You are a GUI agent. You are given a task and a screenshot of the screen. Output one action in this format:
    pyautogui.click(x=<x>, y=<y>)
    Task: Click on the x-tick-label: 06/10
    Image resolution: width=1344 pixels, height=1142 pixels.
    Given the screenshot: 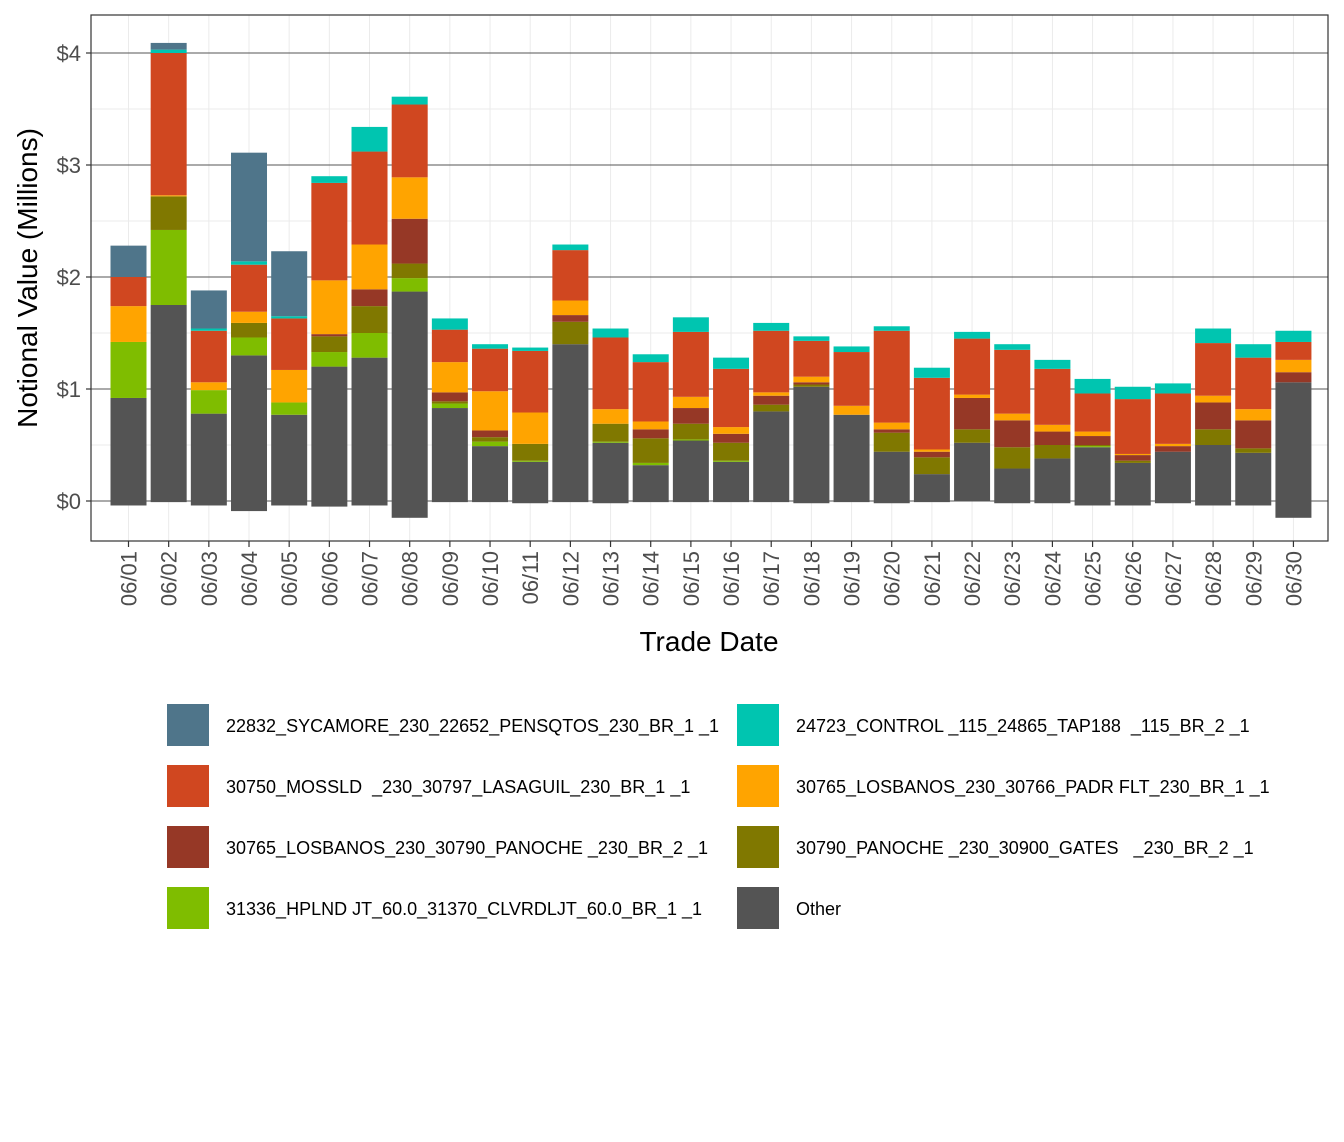 What is the action you would take?
    pyautogui.click(x=490, y=578)
    